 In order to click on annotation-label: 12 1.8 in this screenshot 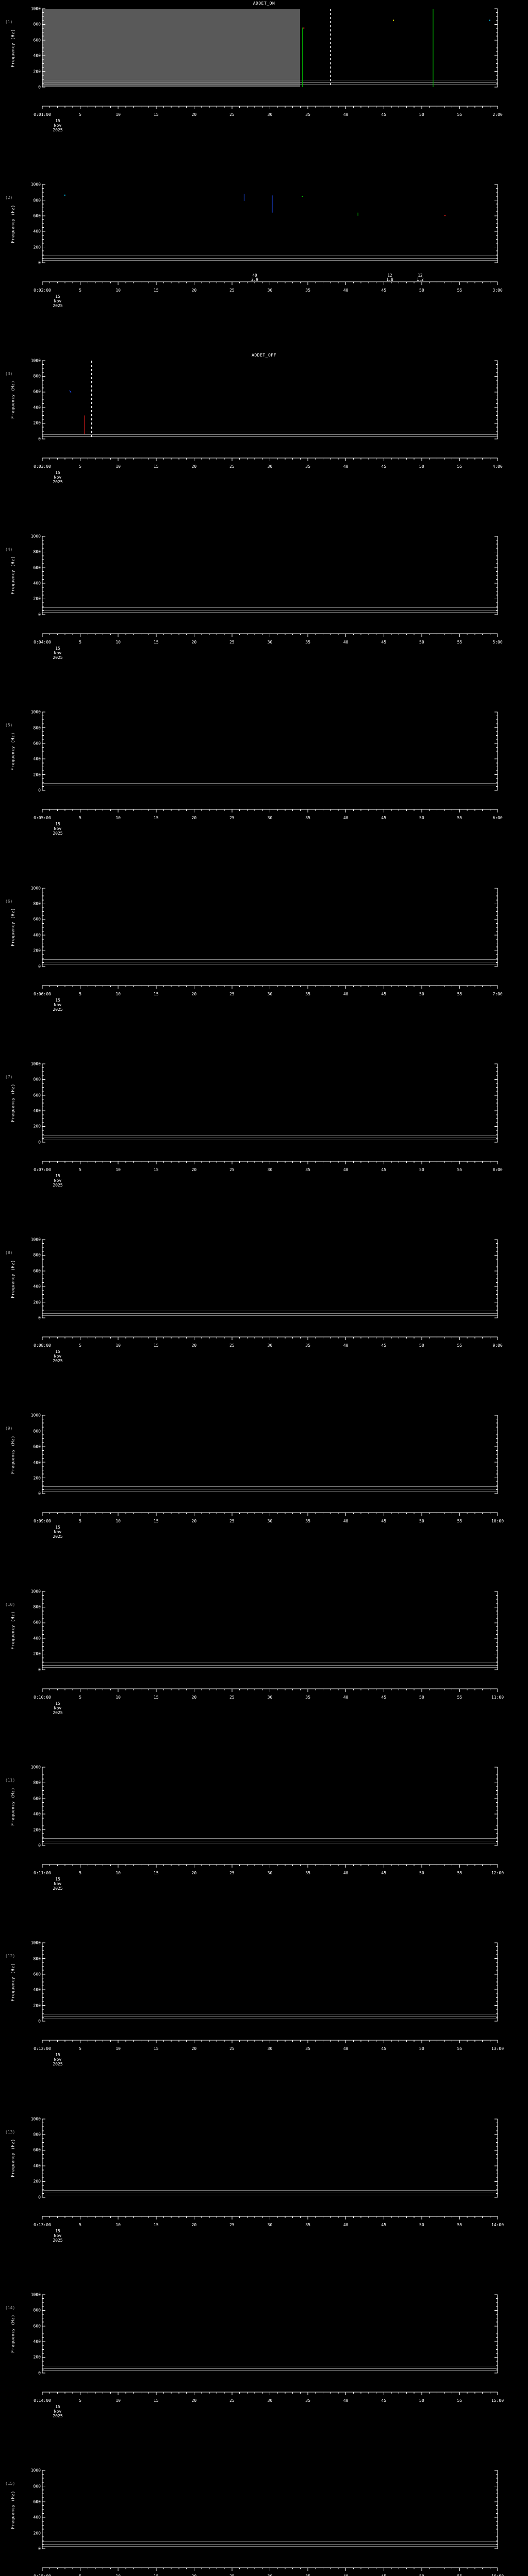, I will do `click(389, 278)`.